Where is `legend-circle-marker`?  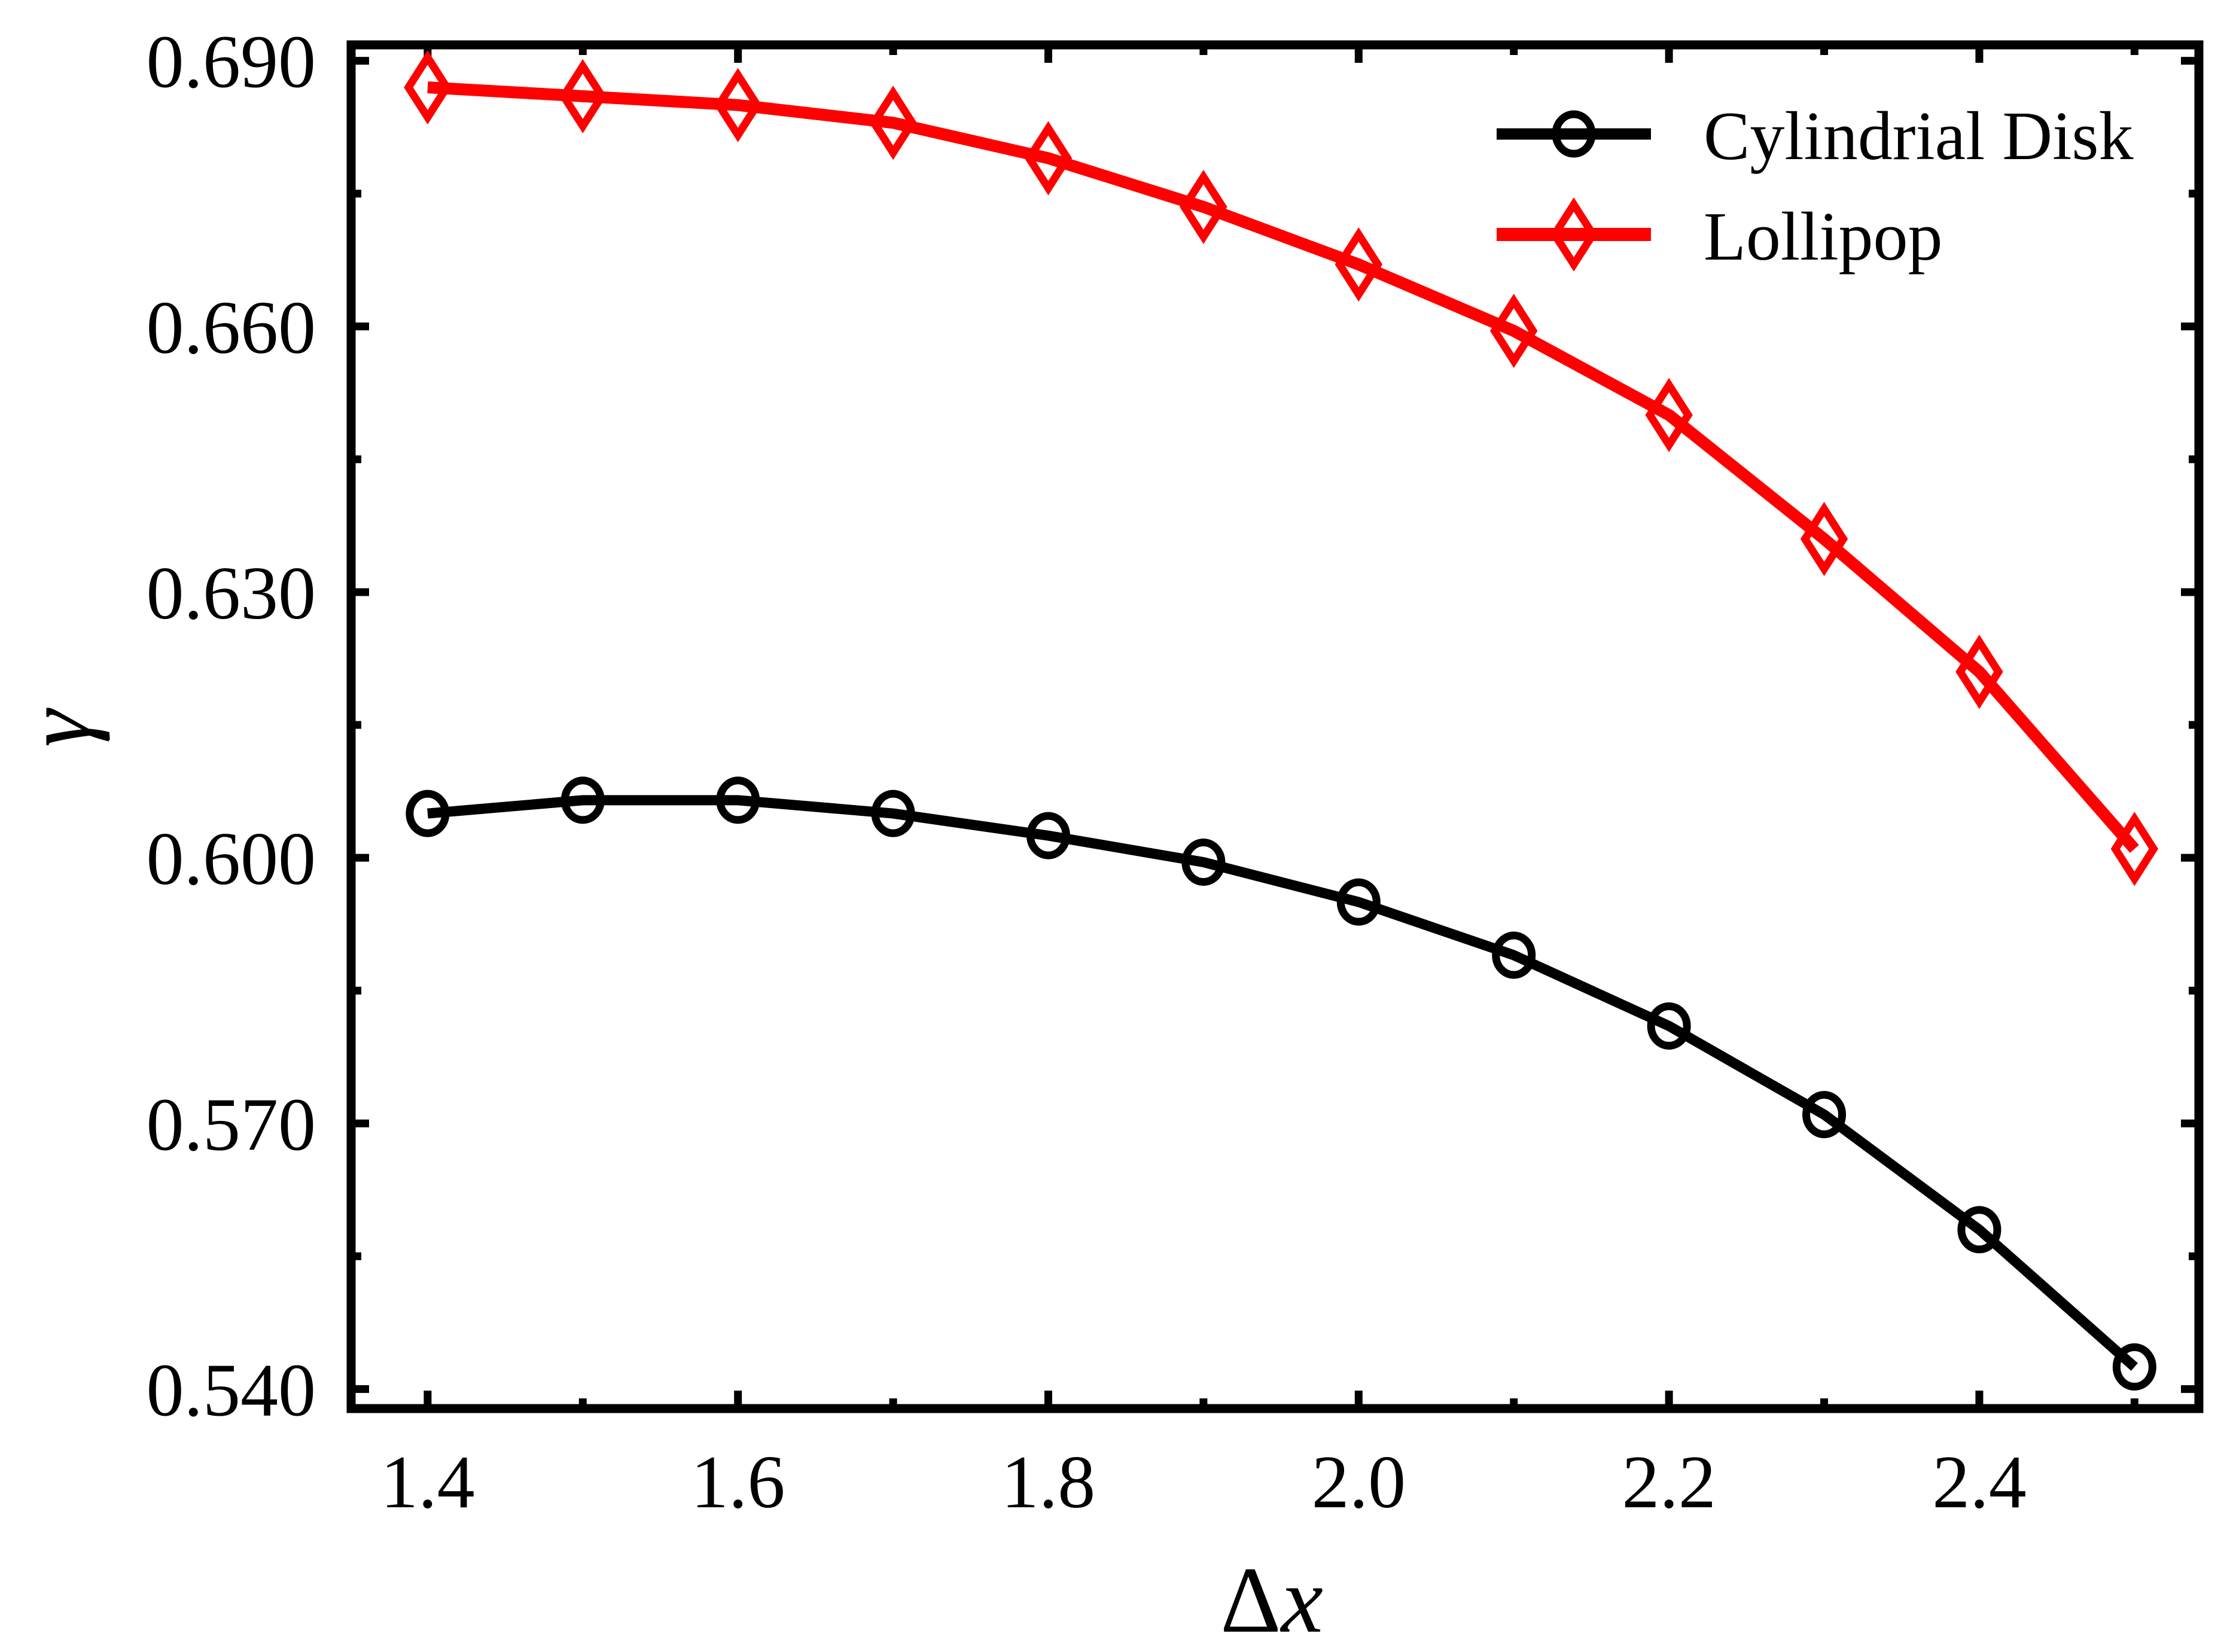
legend-circle-marker is located at coordinates (1574, 134).